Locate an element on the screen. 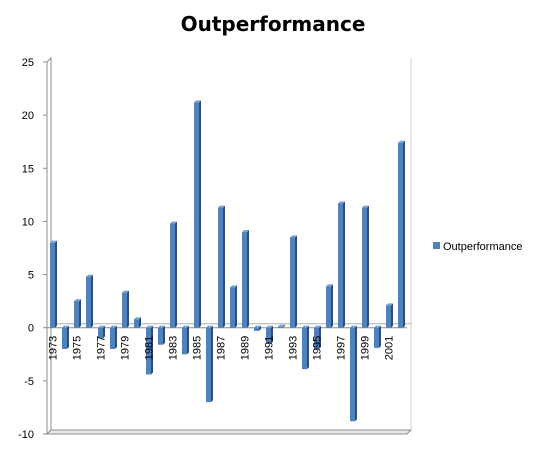 This screenshot has width=549, height=456. x-tick-label: 1979 is located at coordinates (126, 348).